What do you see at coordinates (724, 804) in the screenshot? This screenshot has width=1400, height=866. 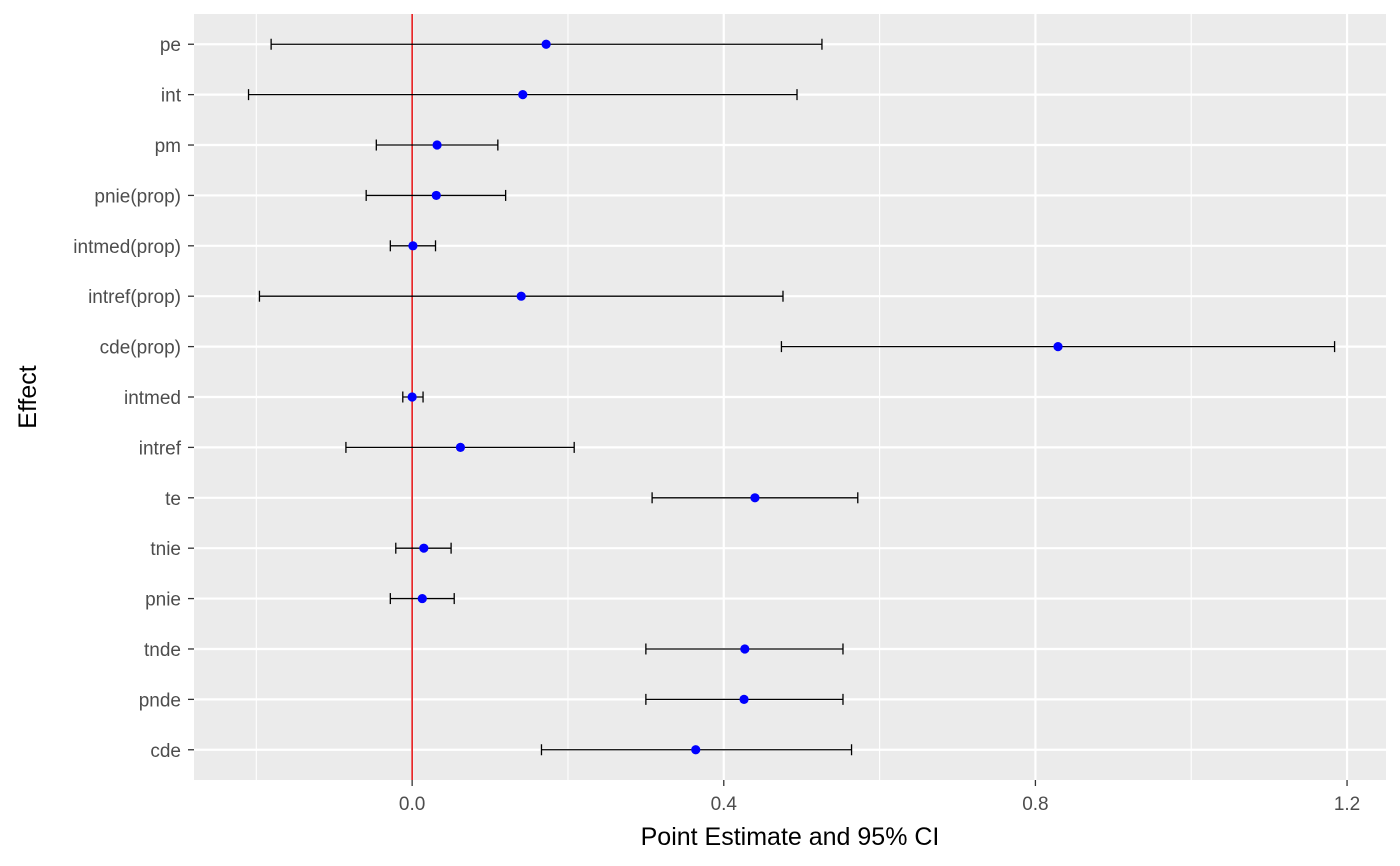 I see `x-tick-label: 0.4` at bounding box center [724, 804].